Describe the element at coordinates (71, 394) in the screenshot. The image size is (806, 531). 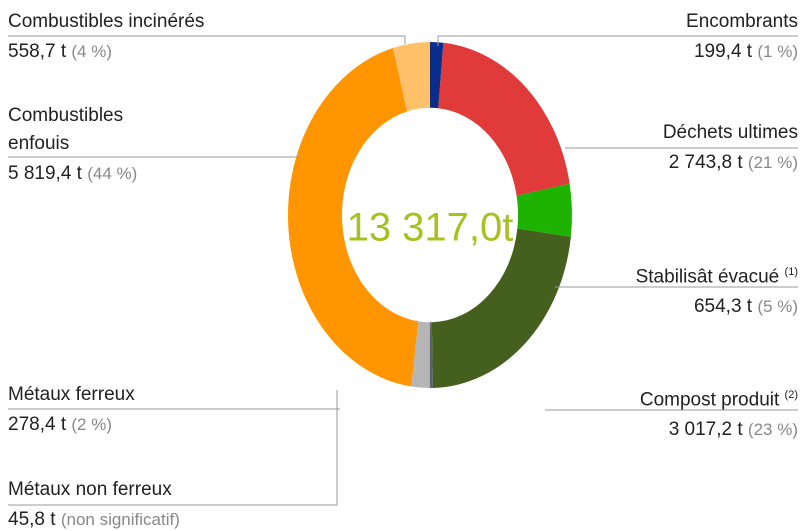
I see `category-label: Métaux ferreux` at that location.